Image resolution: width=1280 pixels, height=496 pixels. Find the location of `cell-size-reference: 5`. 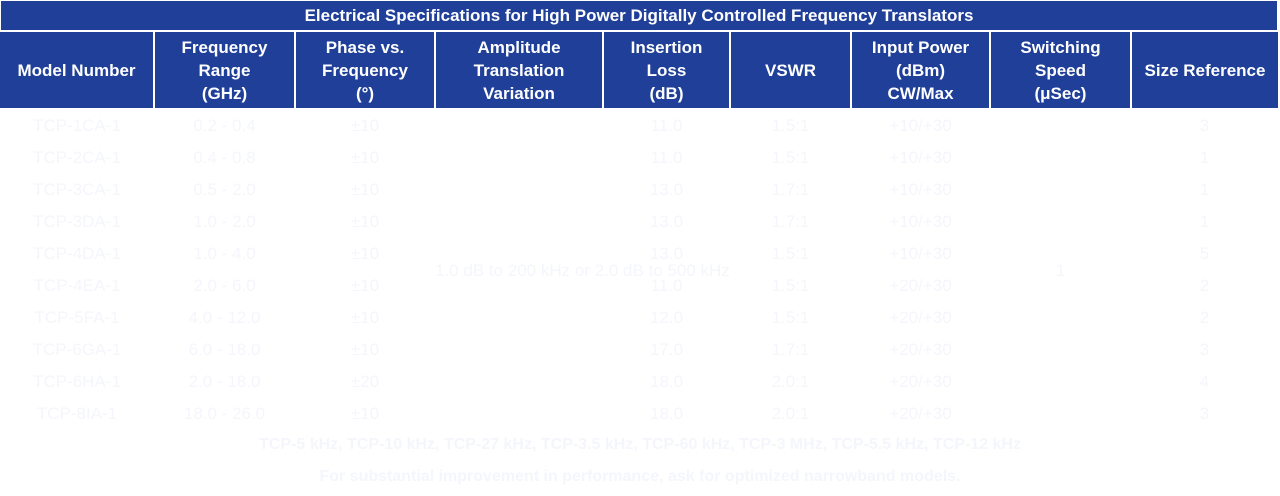

cell-size-reference: 5 is located at coordinates (1204, 253).